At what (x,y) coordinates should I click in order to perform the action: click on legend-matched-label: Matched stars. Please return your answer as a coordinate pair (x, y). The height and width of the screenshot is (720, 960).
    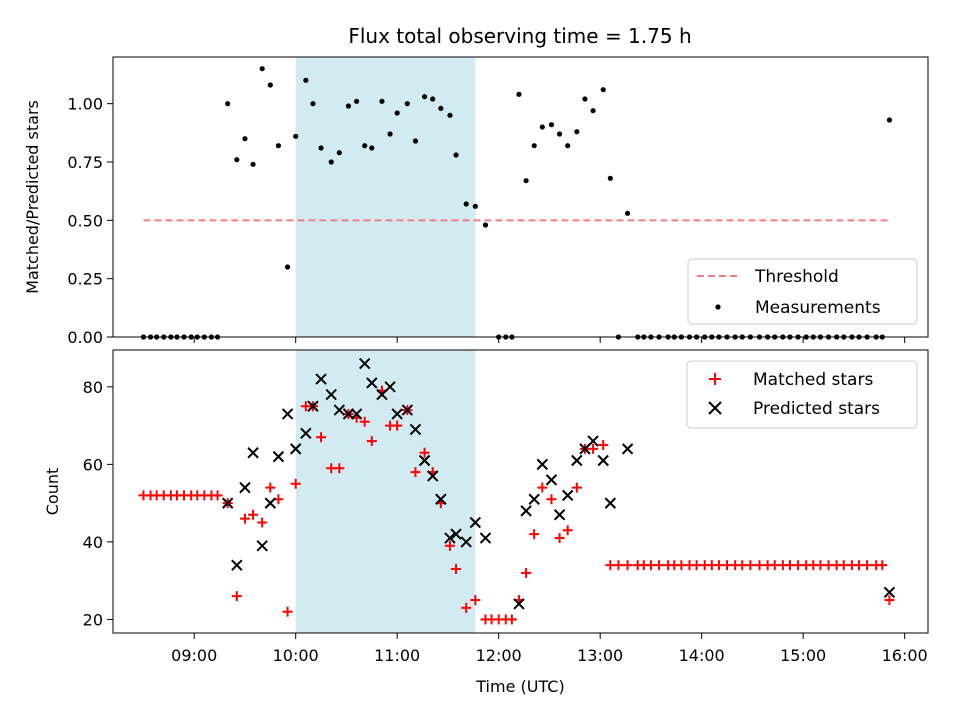
    Looking at the image, I should click on (813, 380).